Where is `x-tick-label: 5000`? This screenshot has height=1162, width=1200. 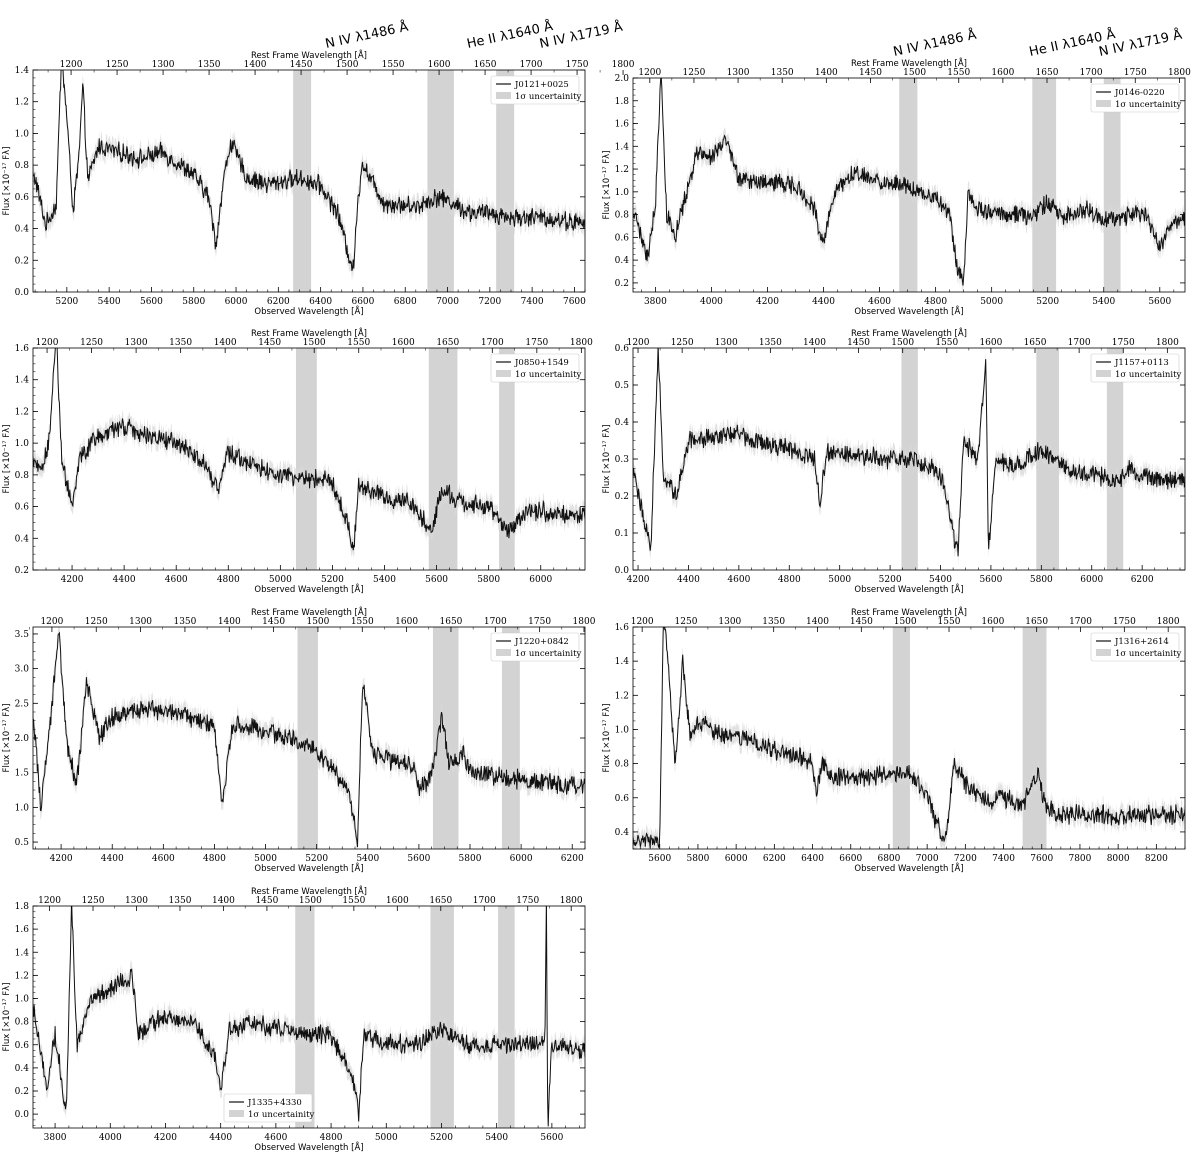
x-tick-label: 5000 is located at coordinates (265, 859).